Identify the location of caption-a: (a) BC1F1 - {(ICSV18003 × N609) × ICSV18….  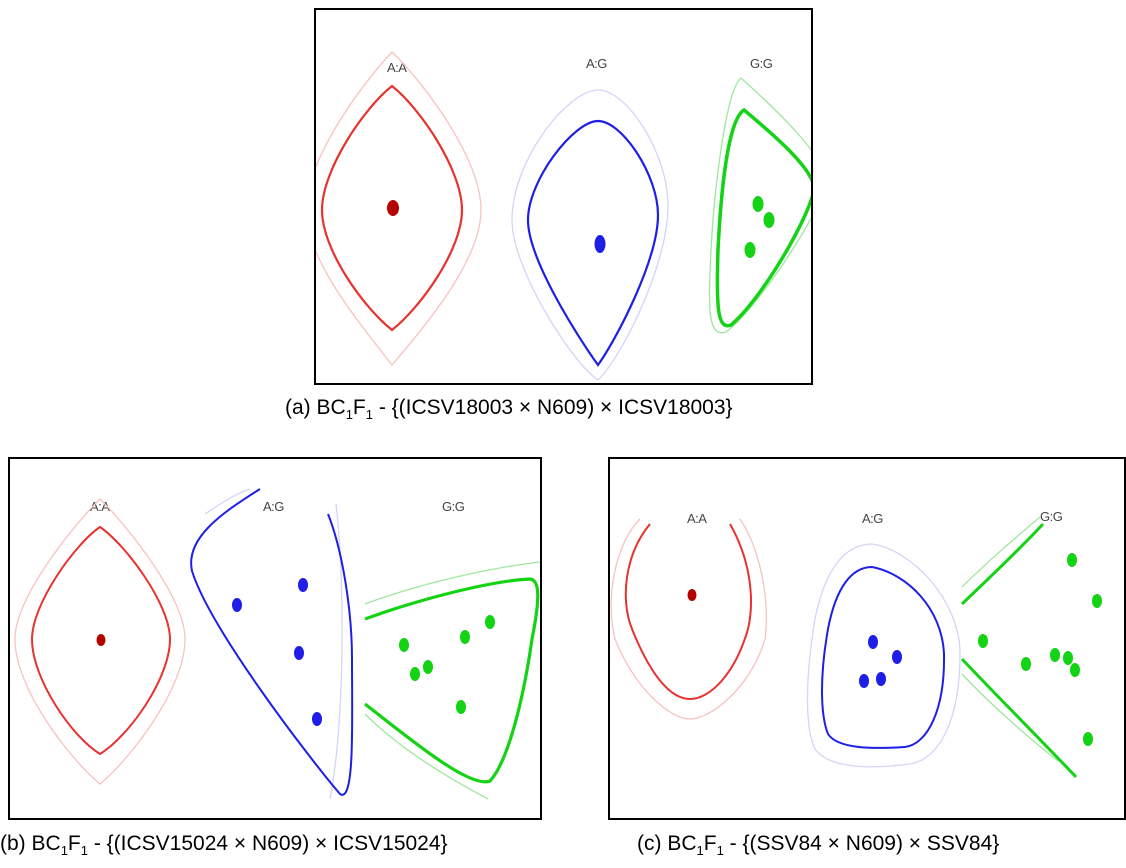
(509, 409).